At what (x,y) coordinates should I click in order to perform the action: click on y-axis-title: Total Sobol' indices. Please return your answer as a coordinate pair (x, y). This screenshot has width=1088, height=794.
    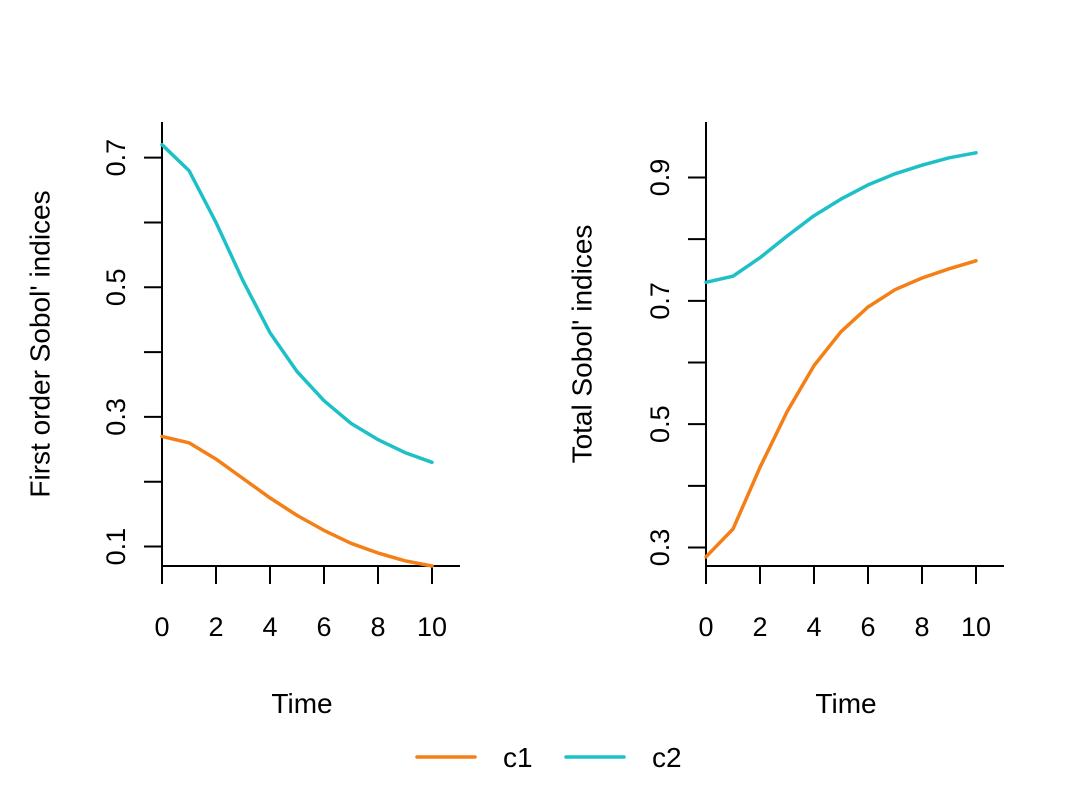
    Looking at the image, I should click on (582, 344).